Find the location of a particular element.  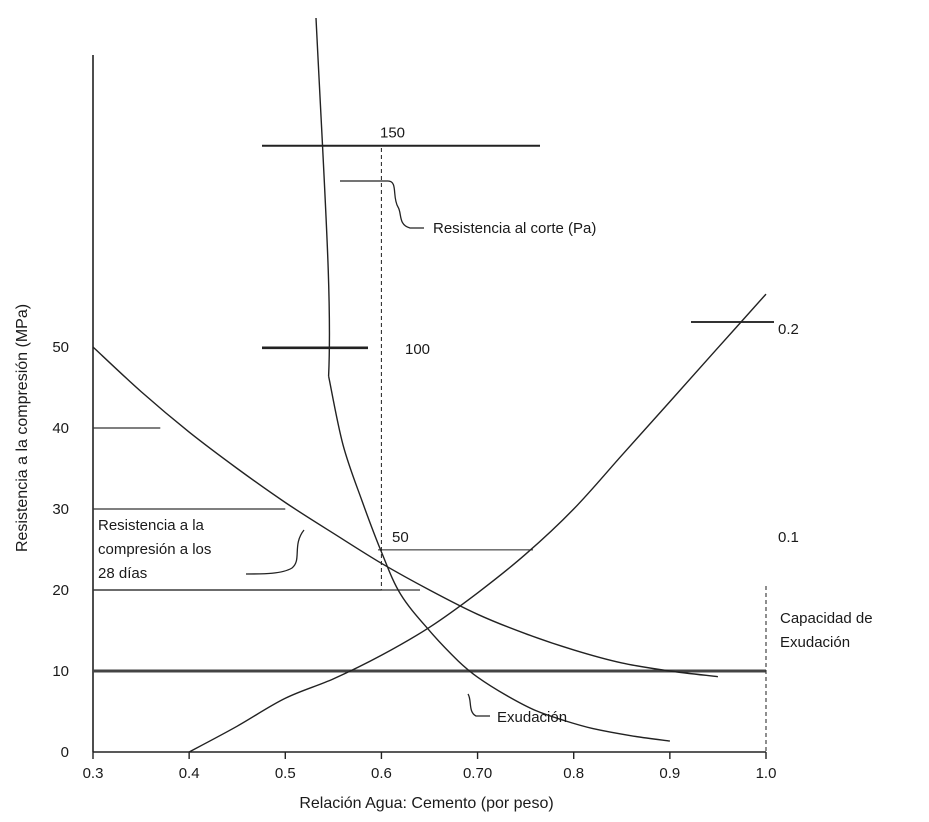

bleeding-scale-label: 0.2 is located at coordinates (788, 329).